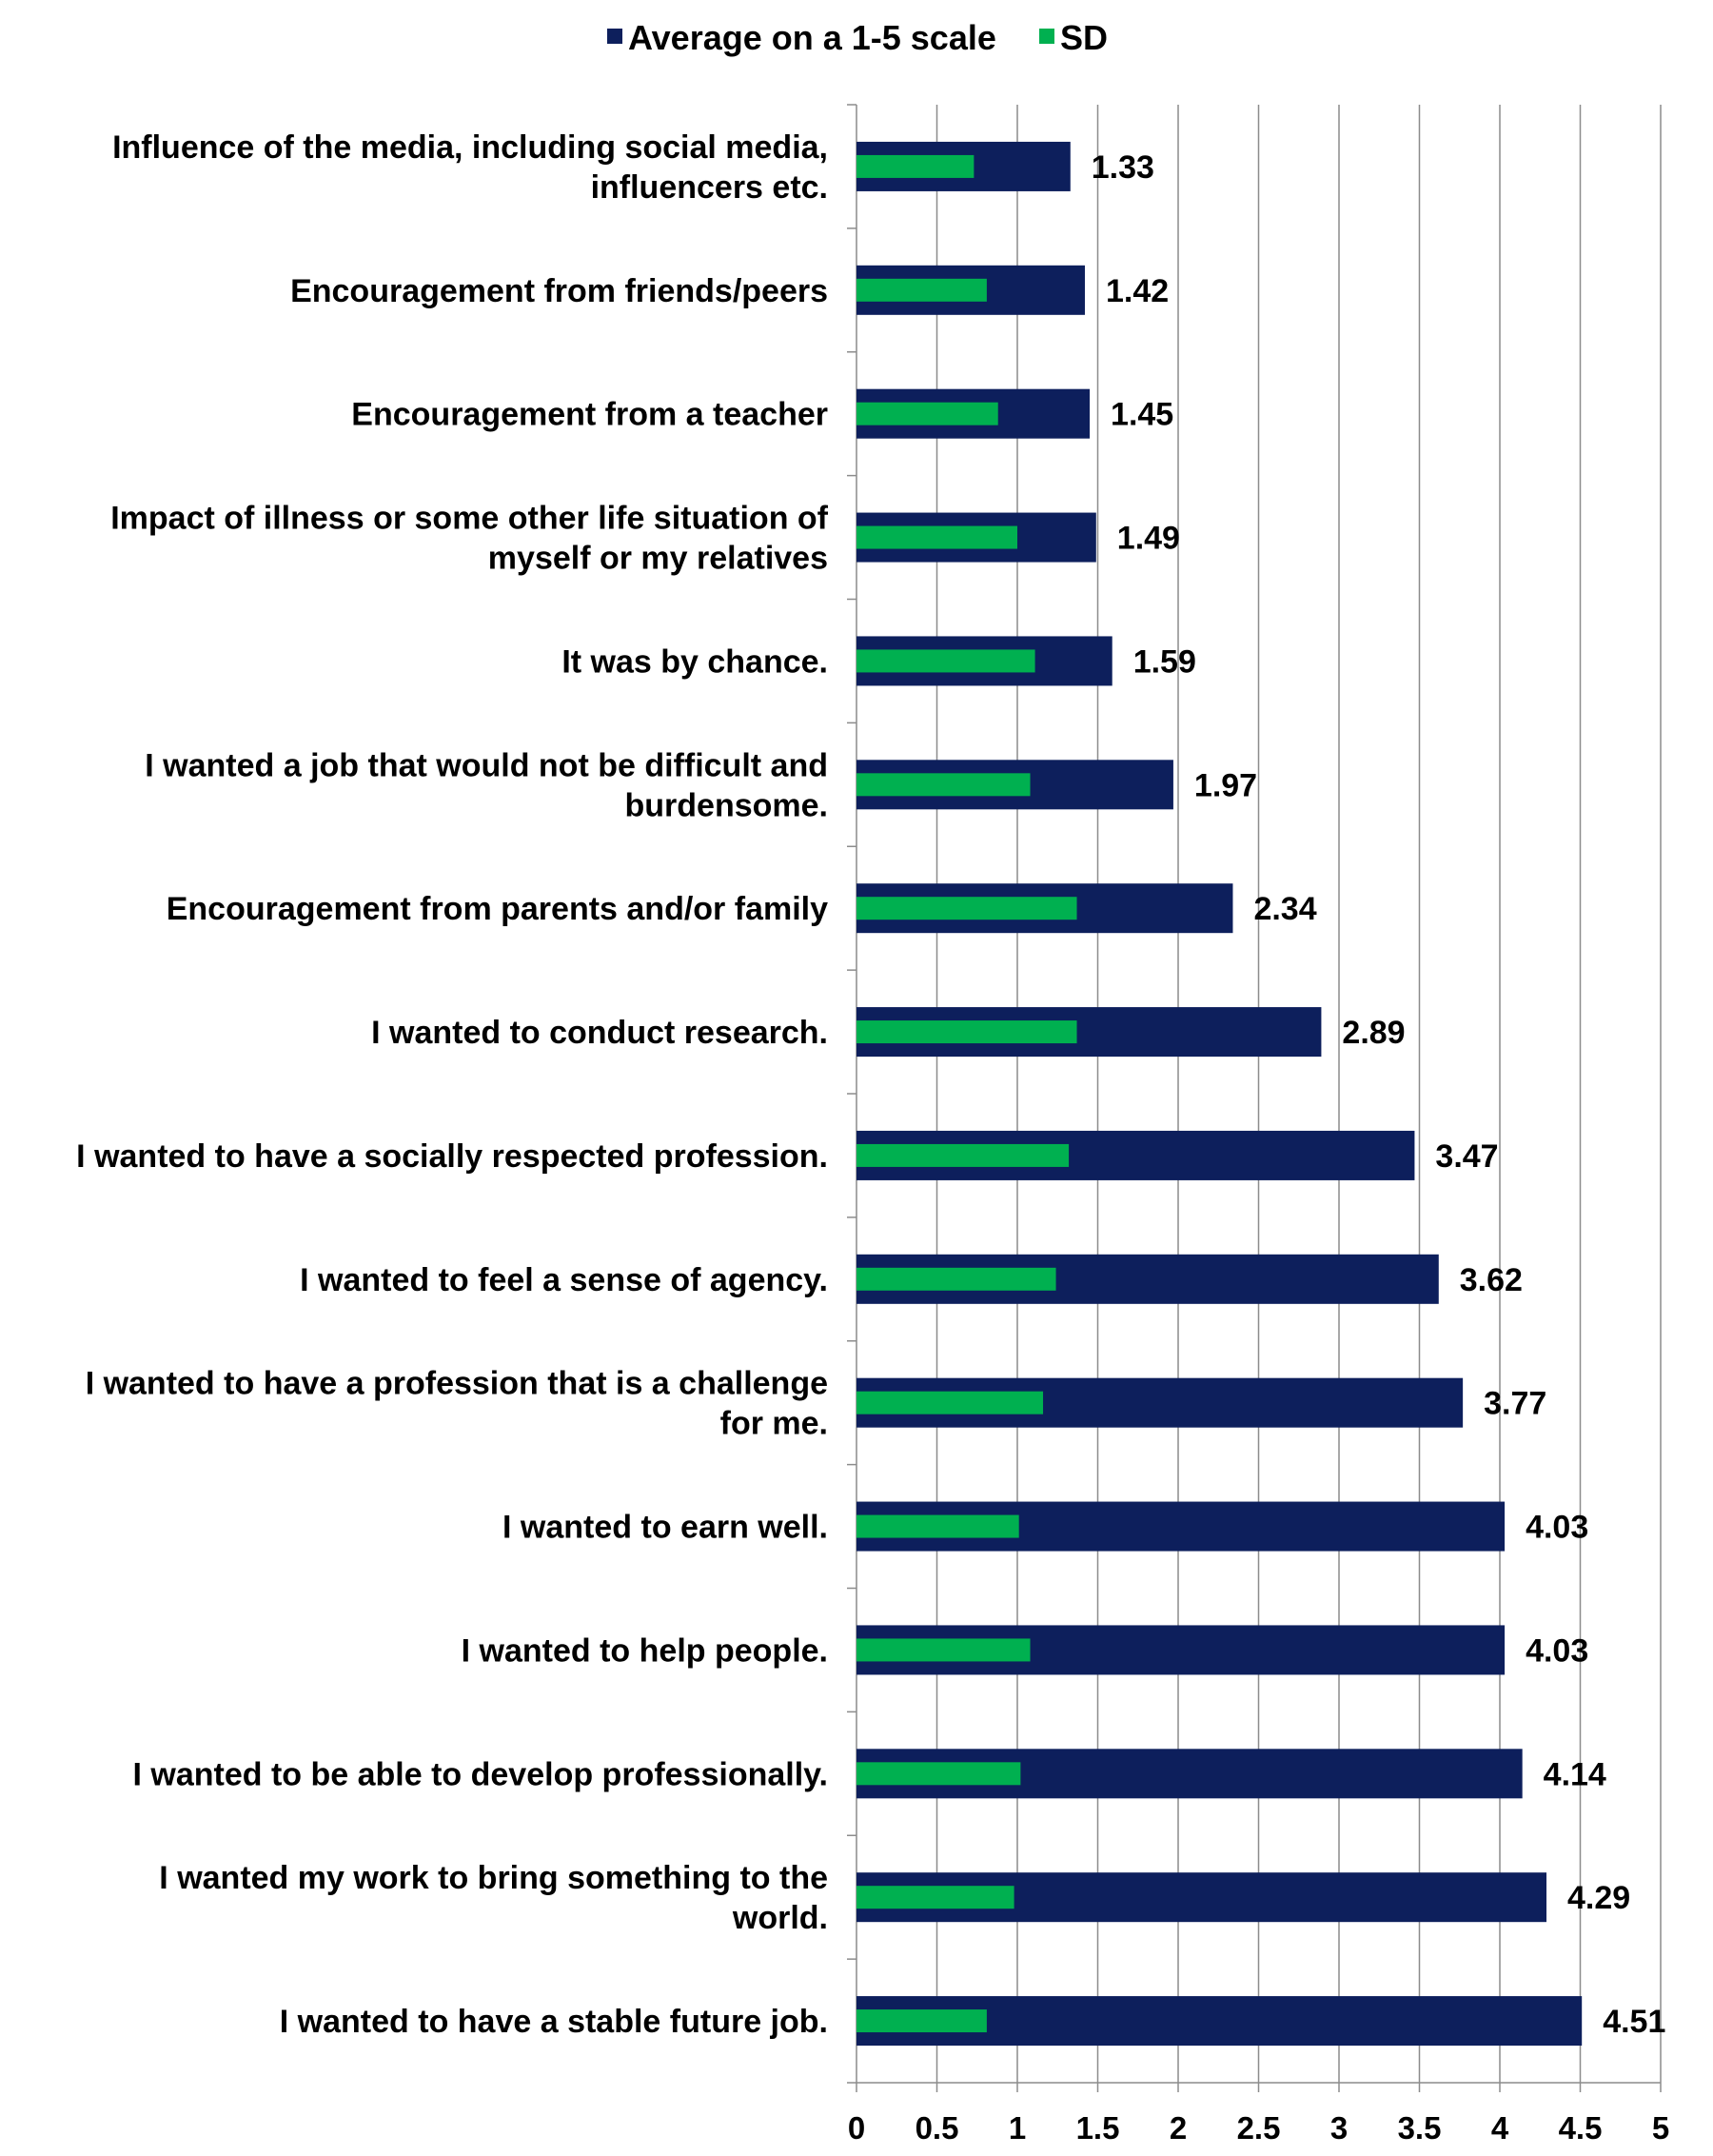  What do you see at coordinates (1098, 2128) in the screenshot?
I see `x-tick-label: 1.5` at bounding box center [1098, 2128].